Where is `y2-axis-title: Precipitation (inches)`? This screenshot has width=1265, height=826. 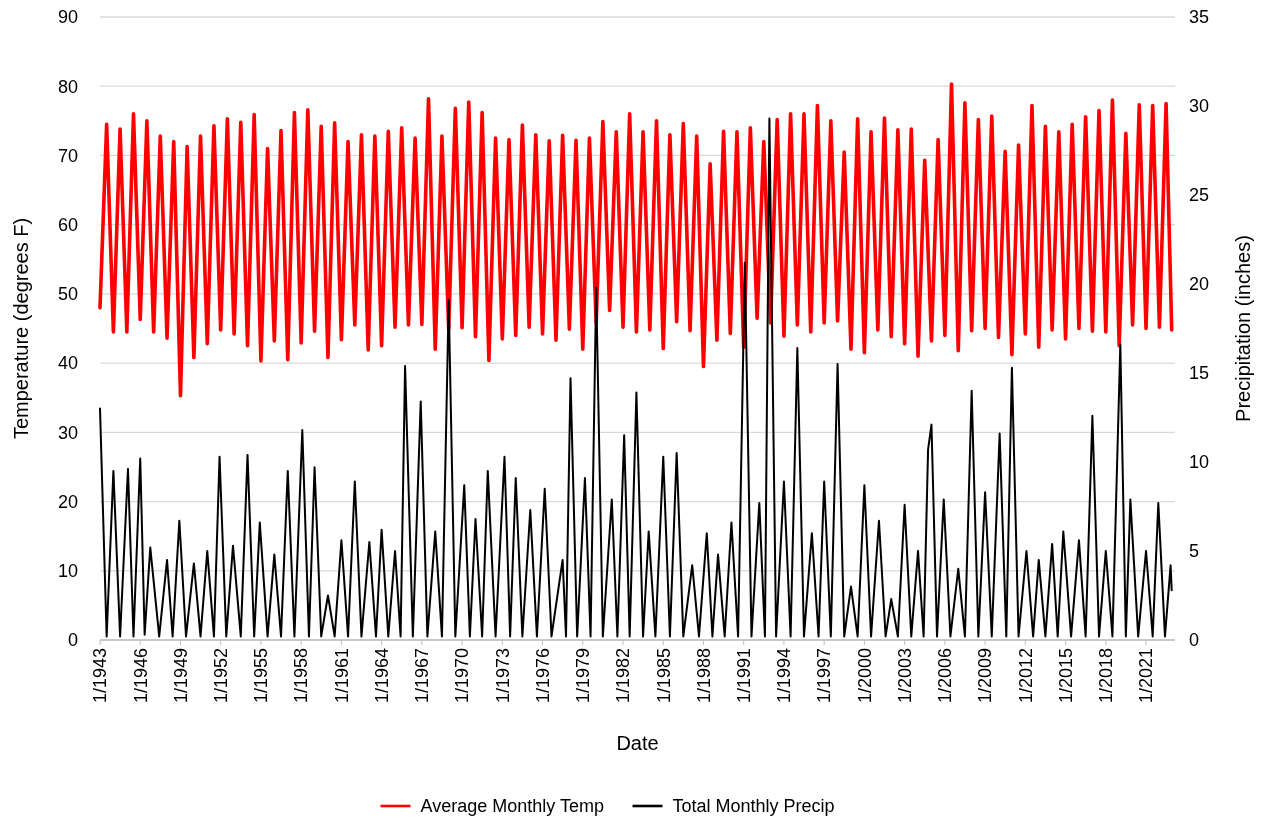
y2-axis-title: Precipitation (inches) is located at coordinates (1243, 328).